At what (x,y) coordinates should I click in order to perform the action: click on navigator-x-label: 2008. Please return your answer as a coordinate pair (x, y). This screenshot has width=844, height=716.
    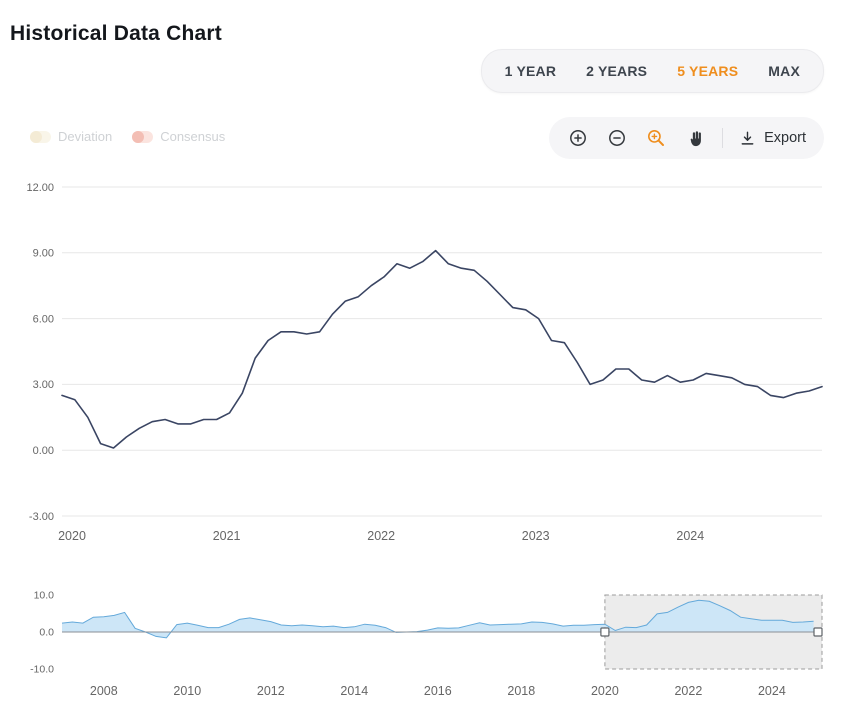
    Looking at the image, I should click on (104, 691).